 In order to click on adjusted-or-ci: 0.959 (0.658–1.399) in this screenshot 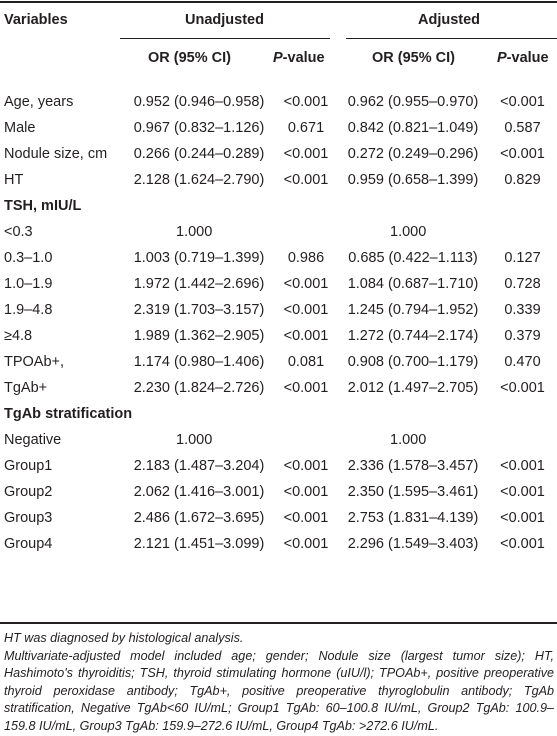, I will do `click(413, 180)`.